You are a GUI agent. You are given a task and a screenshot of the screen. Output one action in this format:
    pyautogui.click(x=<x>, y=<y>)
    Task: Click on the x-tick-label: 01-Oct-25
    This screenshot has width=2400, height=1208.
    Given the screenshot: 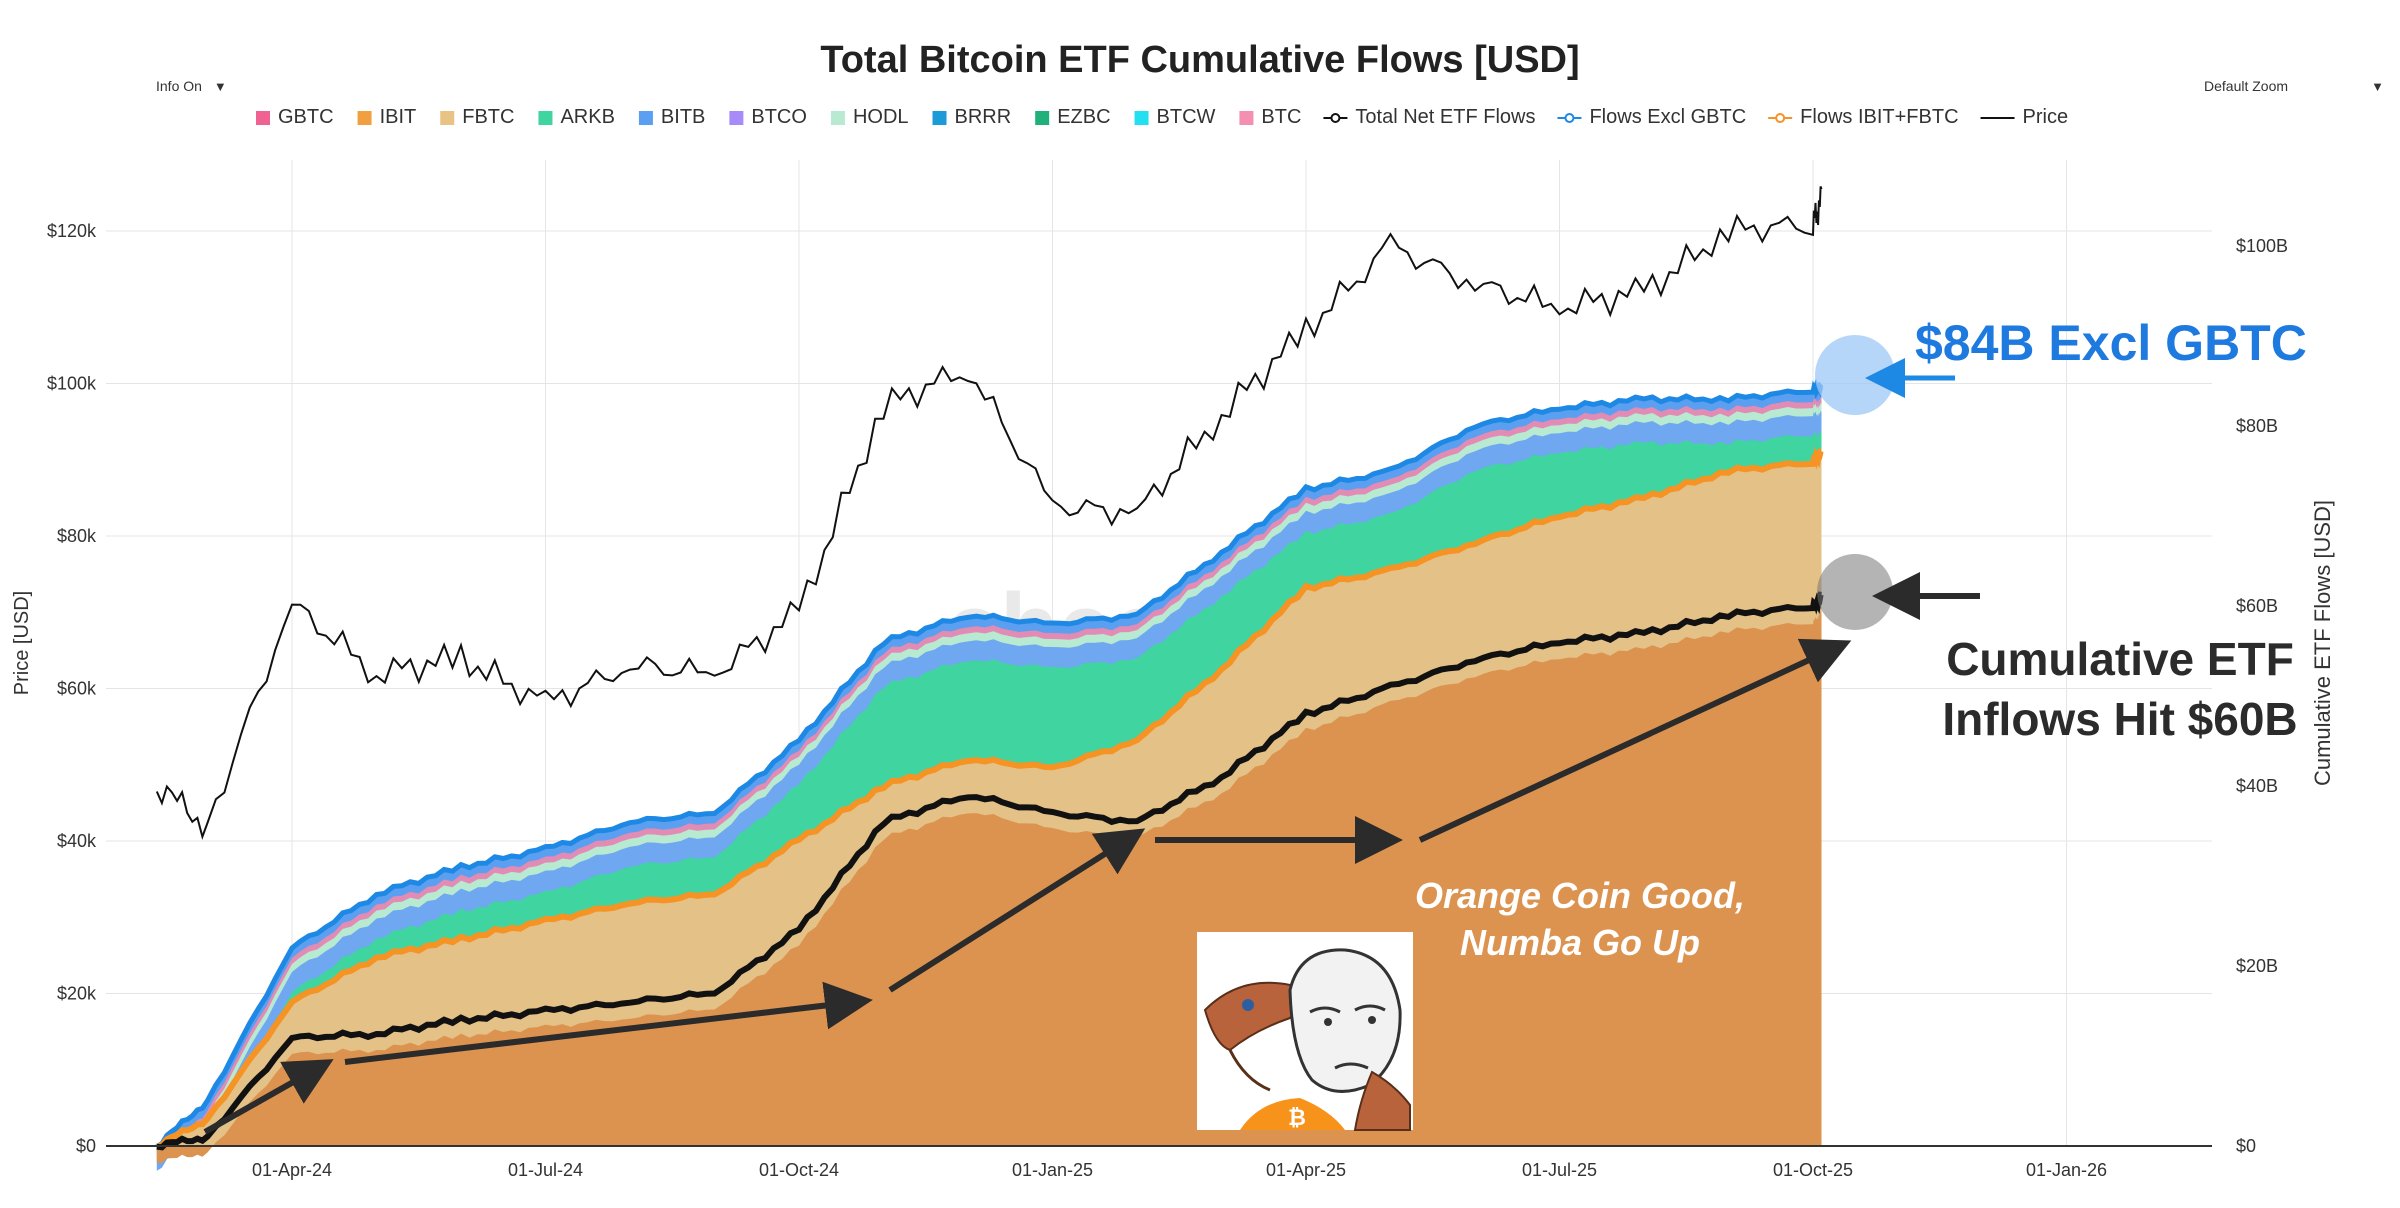 What is the action you would take?
    pyautogui.click(x=1813, y=1170)
    